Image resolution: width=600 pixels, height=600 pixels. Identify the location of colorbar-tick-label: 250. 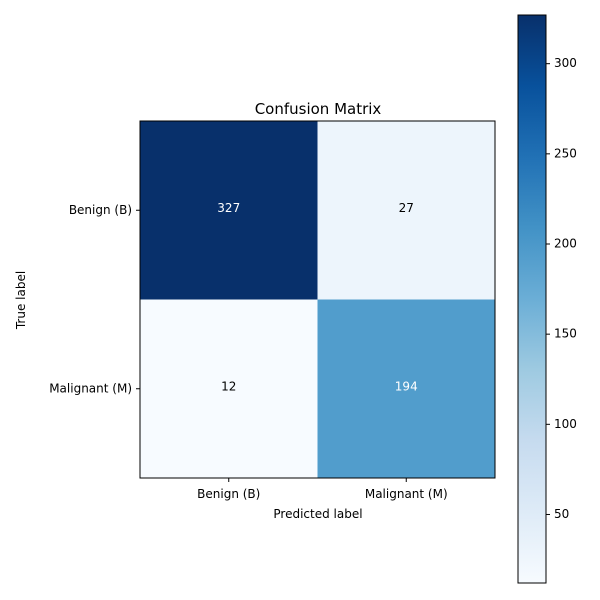
(565, 153).